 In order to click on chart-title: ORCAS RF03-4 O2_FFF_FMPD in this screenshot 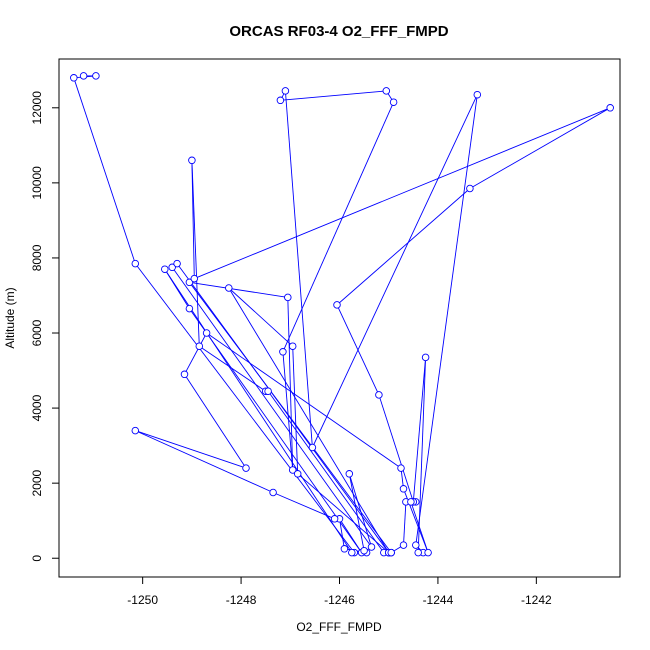, I will do `click(338, 31)`.